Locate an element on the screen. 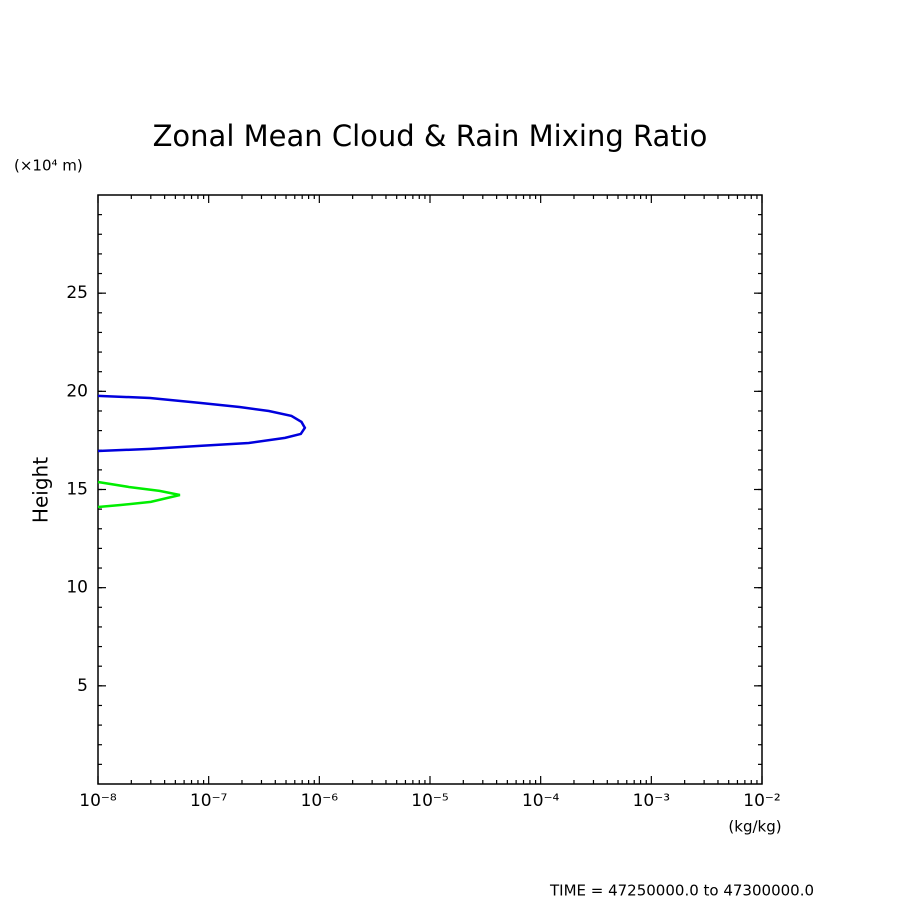  x-tick-label: 10⁻⁵ is located at coordinates (429, 801).